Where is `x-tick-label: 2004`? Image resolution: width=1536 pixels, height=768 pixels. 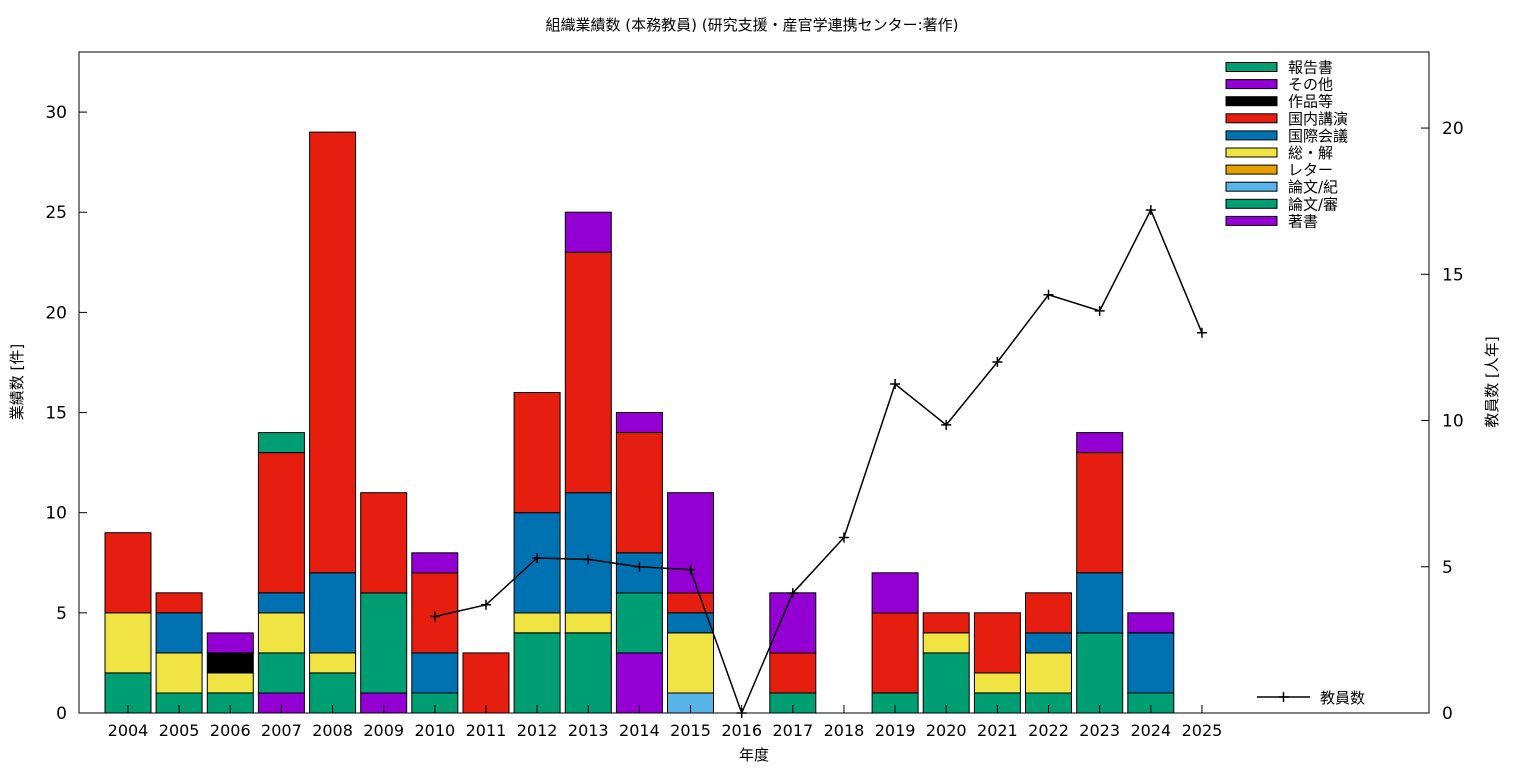 x-tick-label: 2004 is located at coordinates (128, 730).